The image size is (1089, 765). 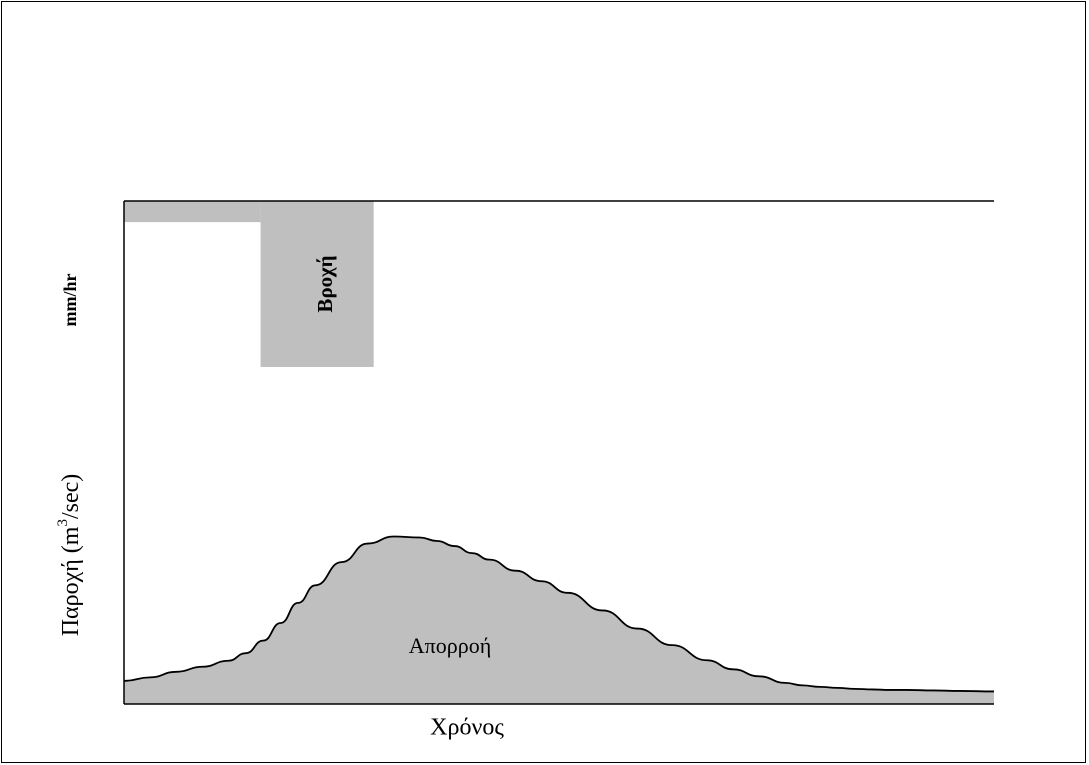 What do you see at coordinates (71, 581) in the screenshot?
I see `y-axis-label-base: Παροχή (m` at bounding box center [71, 581].